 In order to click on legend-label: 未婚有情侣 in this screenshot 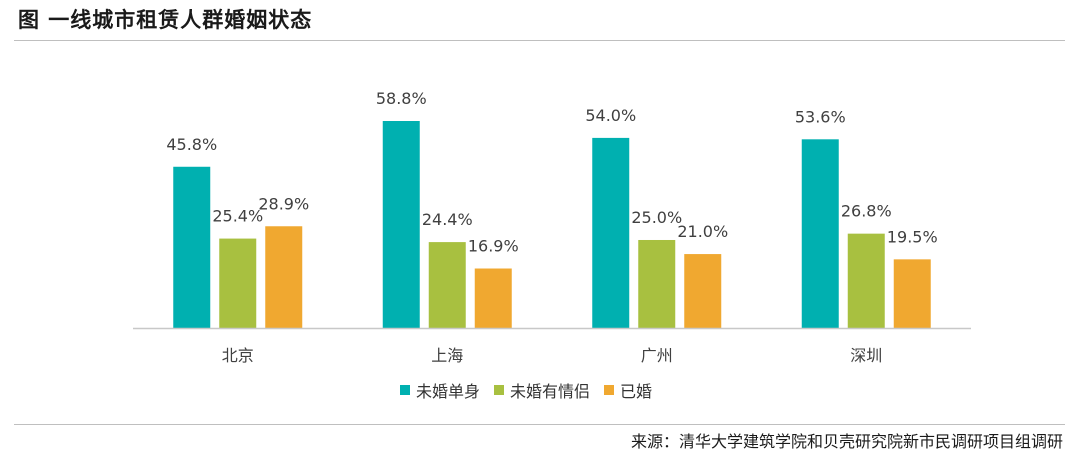, I will do `click(550, 391)`.